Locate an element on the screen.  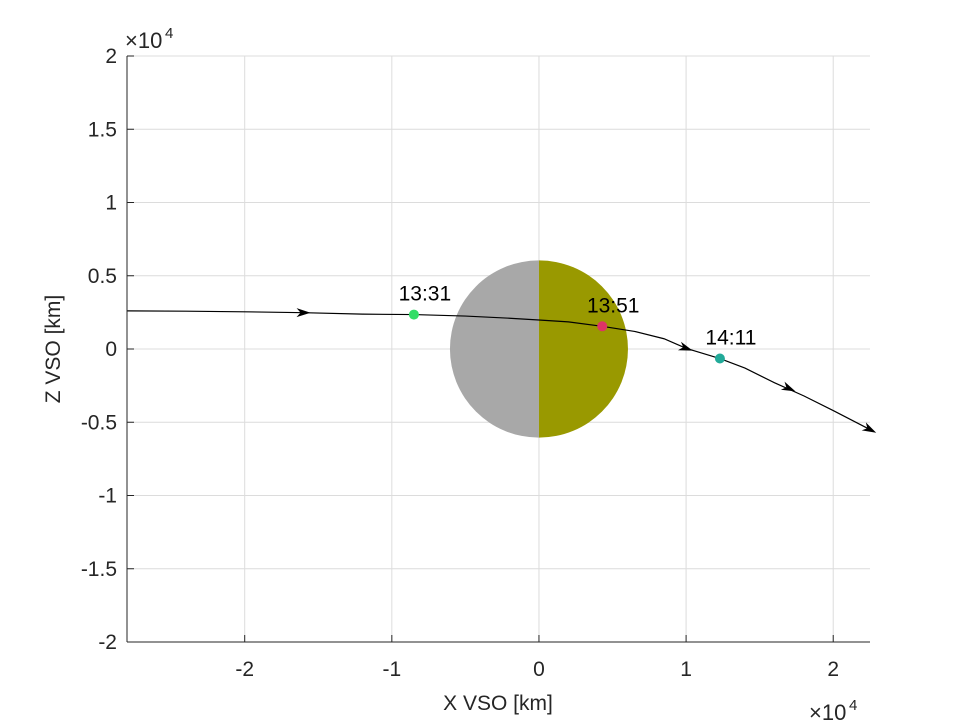
x-tick-label: 0 is located at coordinates (539, 669).